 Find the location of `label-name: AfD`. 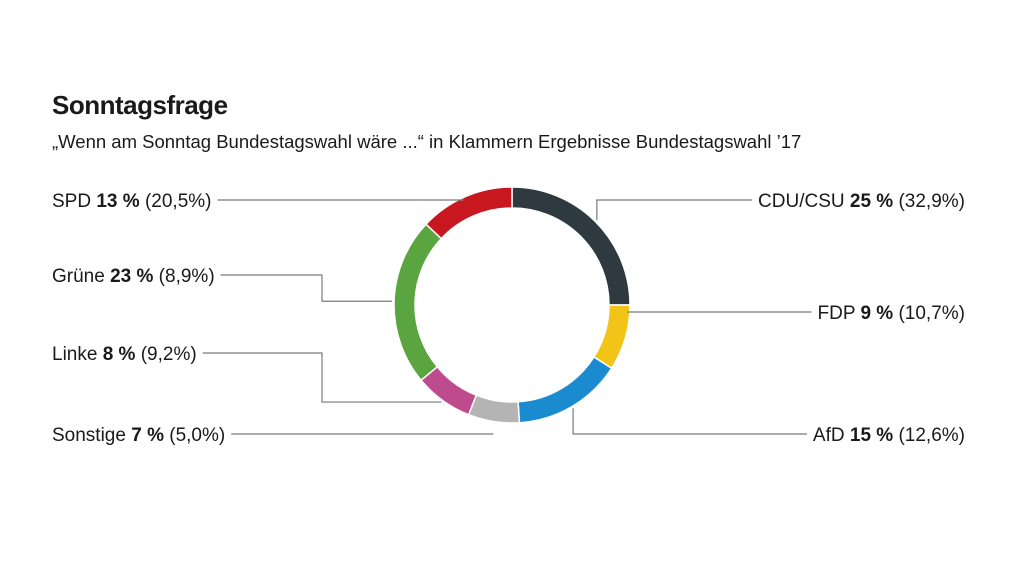

label-name: AfD is located at coordinates (831, 435).